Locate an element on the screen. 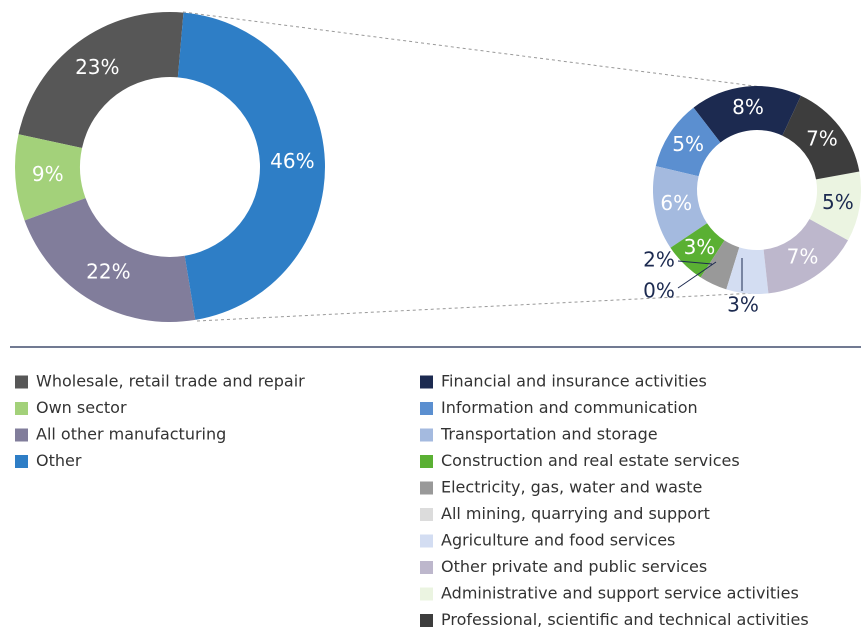 Image resolution: width=861 pixels, height=633 pixels. data-label: 46% is located at coordinates (292, 161).